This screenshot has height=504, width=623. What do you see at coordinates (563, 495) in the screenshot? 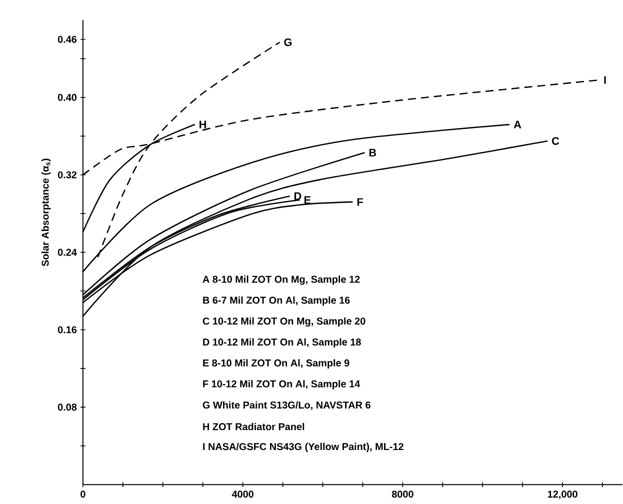
I see `x-tick-label: 12,000` at bounding box center [563, 495].